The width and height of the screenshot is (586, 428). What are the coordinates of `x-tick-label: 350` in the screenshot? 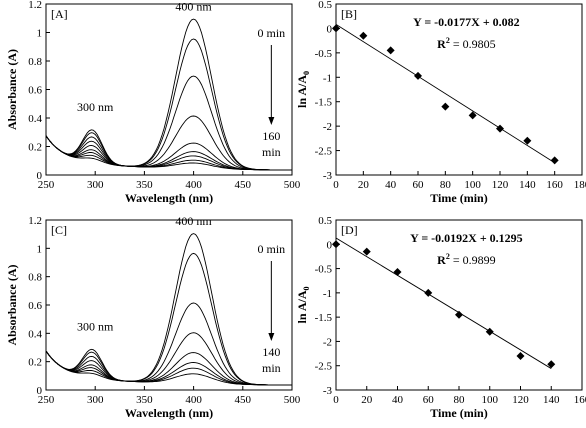 It's located at (144, 185).